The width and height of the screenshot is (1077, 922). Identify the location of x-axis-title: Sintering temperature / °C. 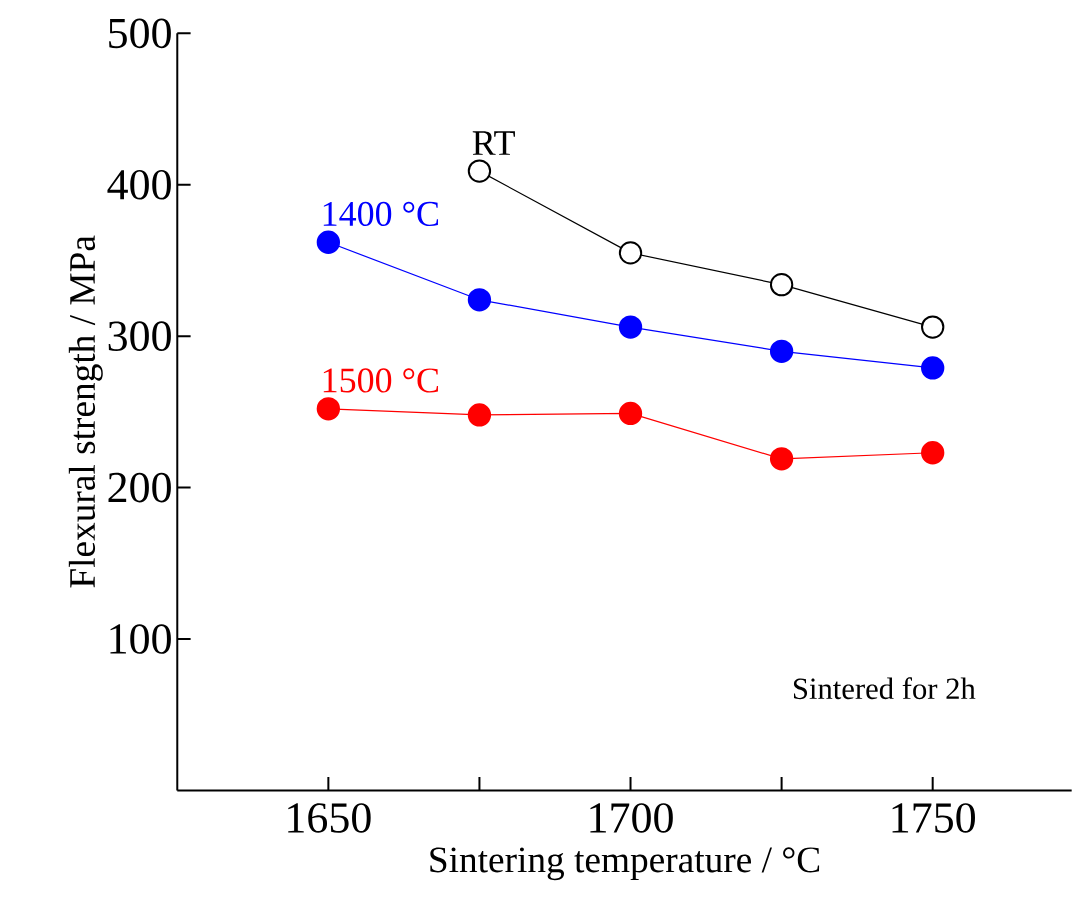
(625, 863).